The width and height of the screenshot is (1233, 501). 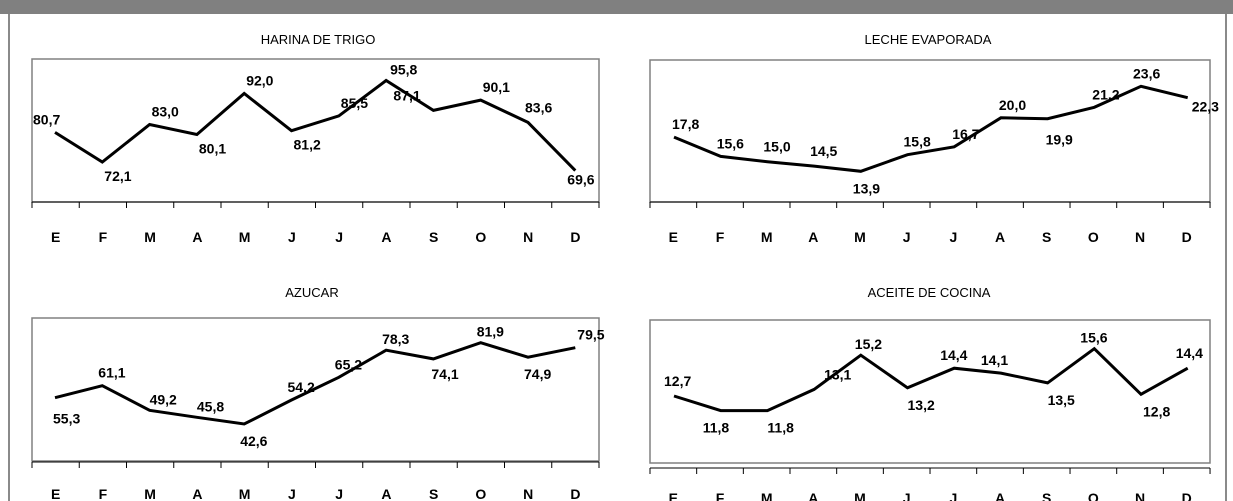 What do you see at coordinates (823, 151) in the screenshot?
I see `data-label: 14,5` at bounding box center [823, 151].